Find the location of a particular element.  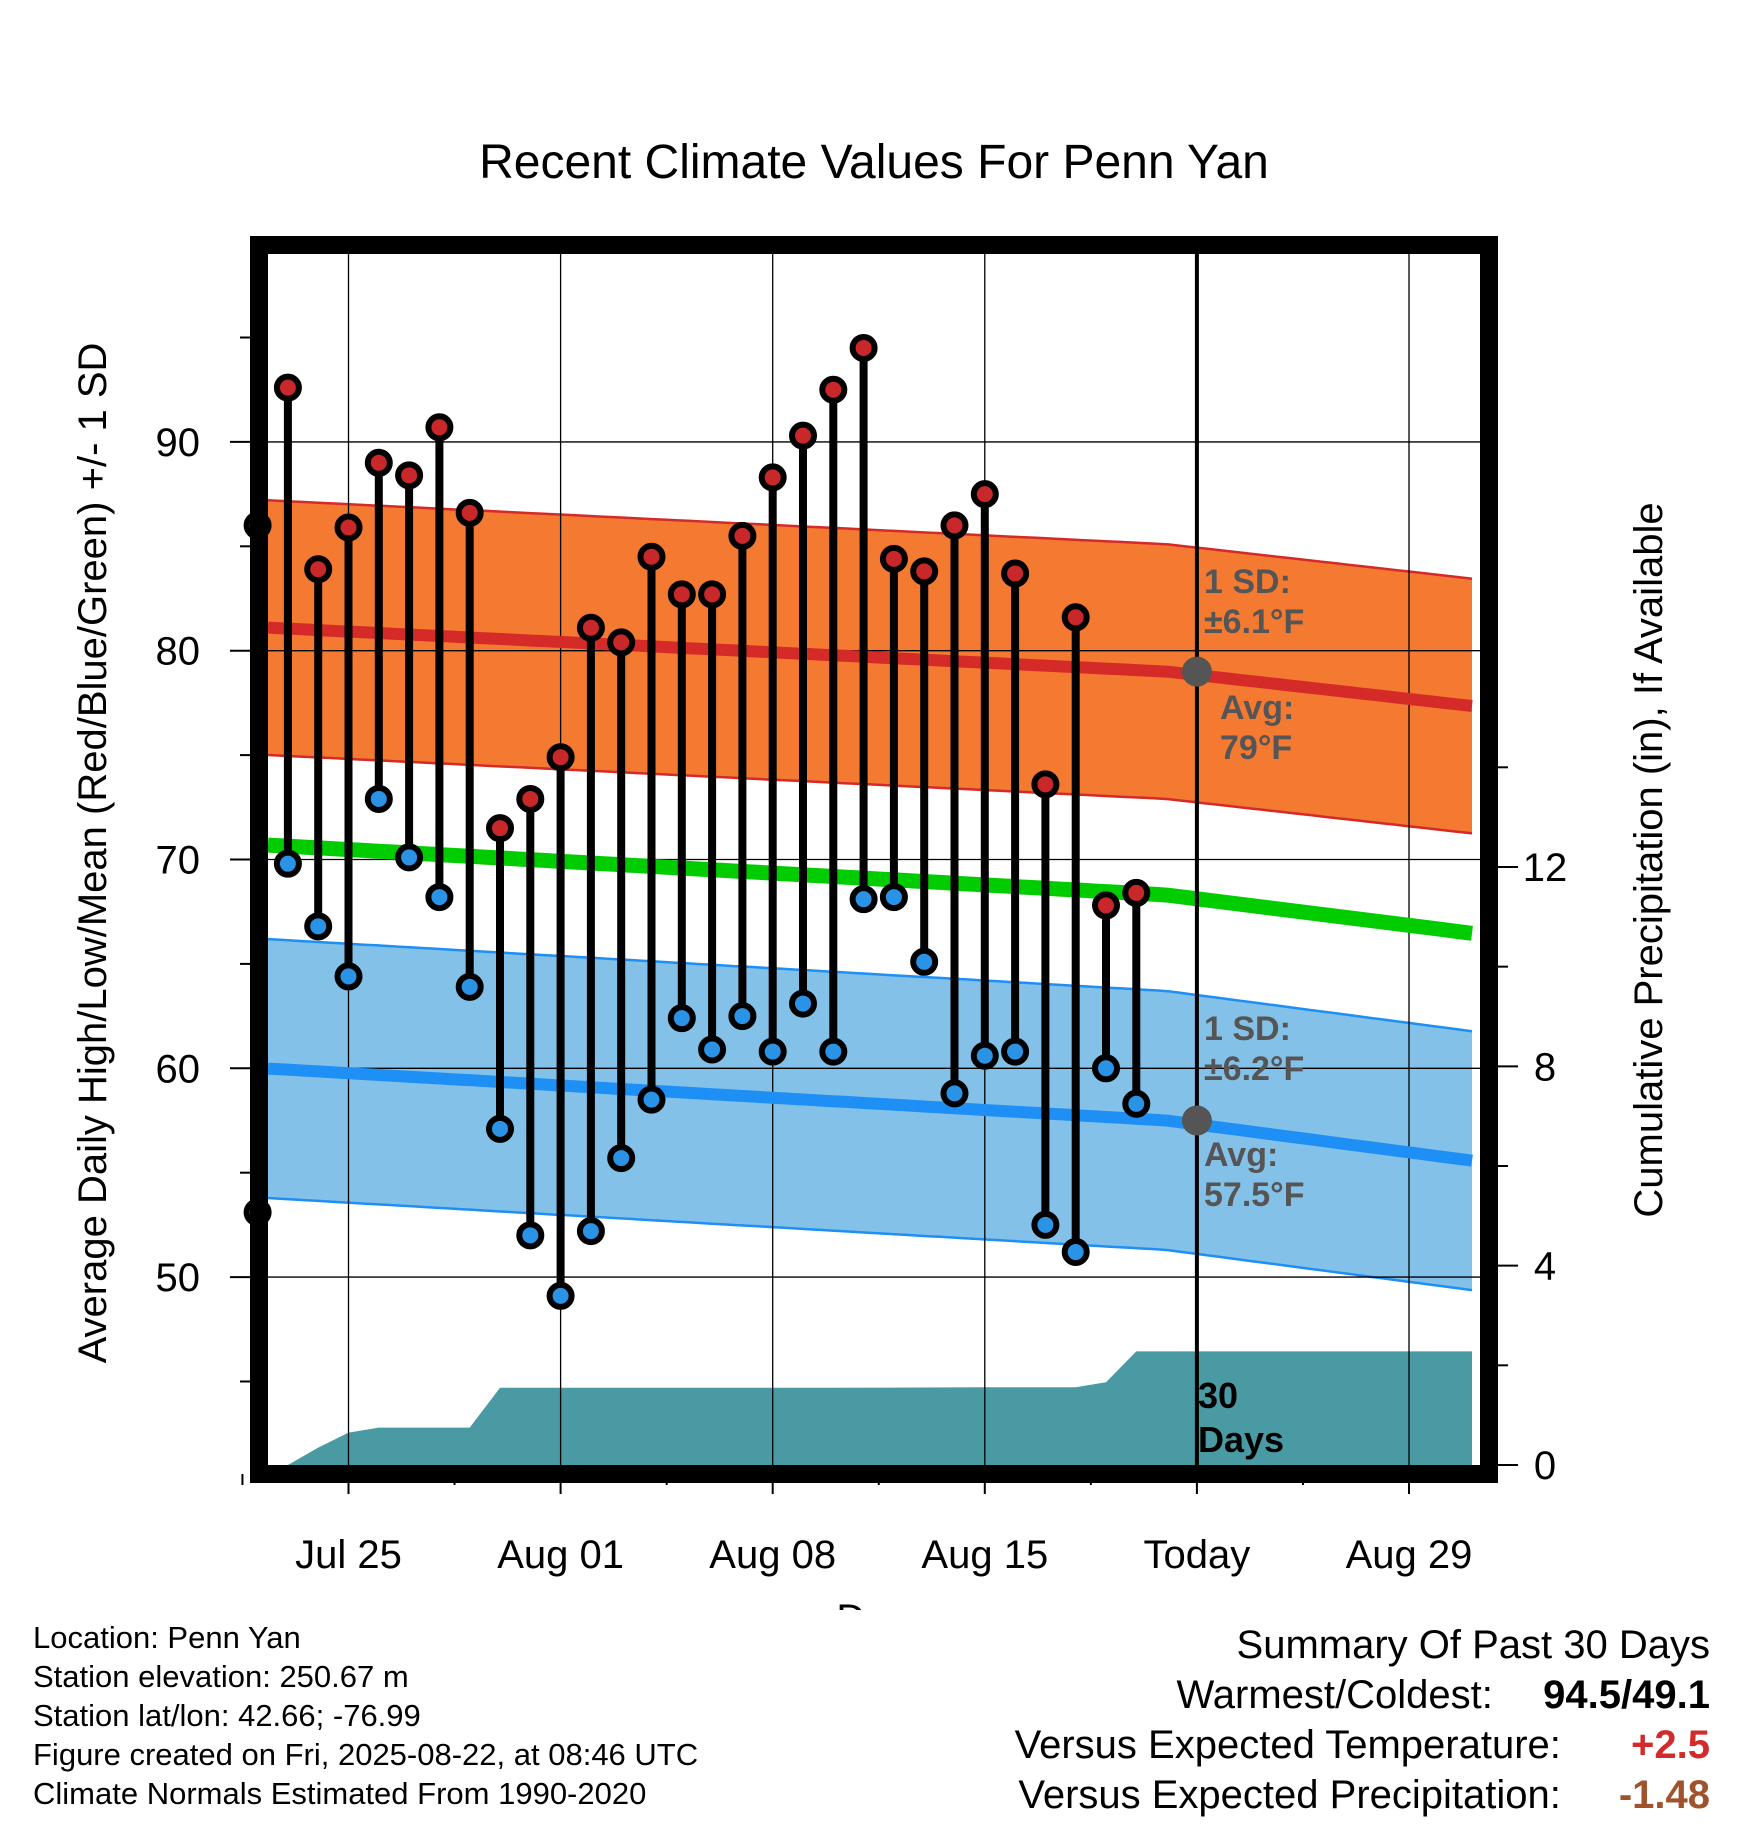

y-tick-label-2: 70 is located at coordinates (178, 861).